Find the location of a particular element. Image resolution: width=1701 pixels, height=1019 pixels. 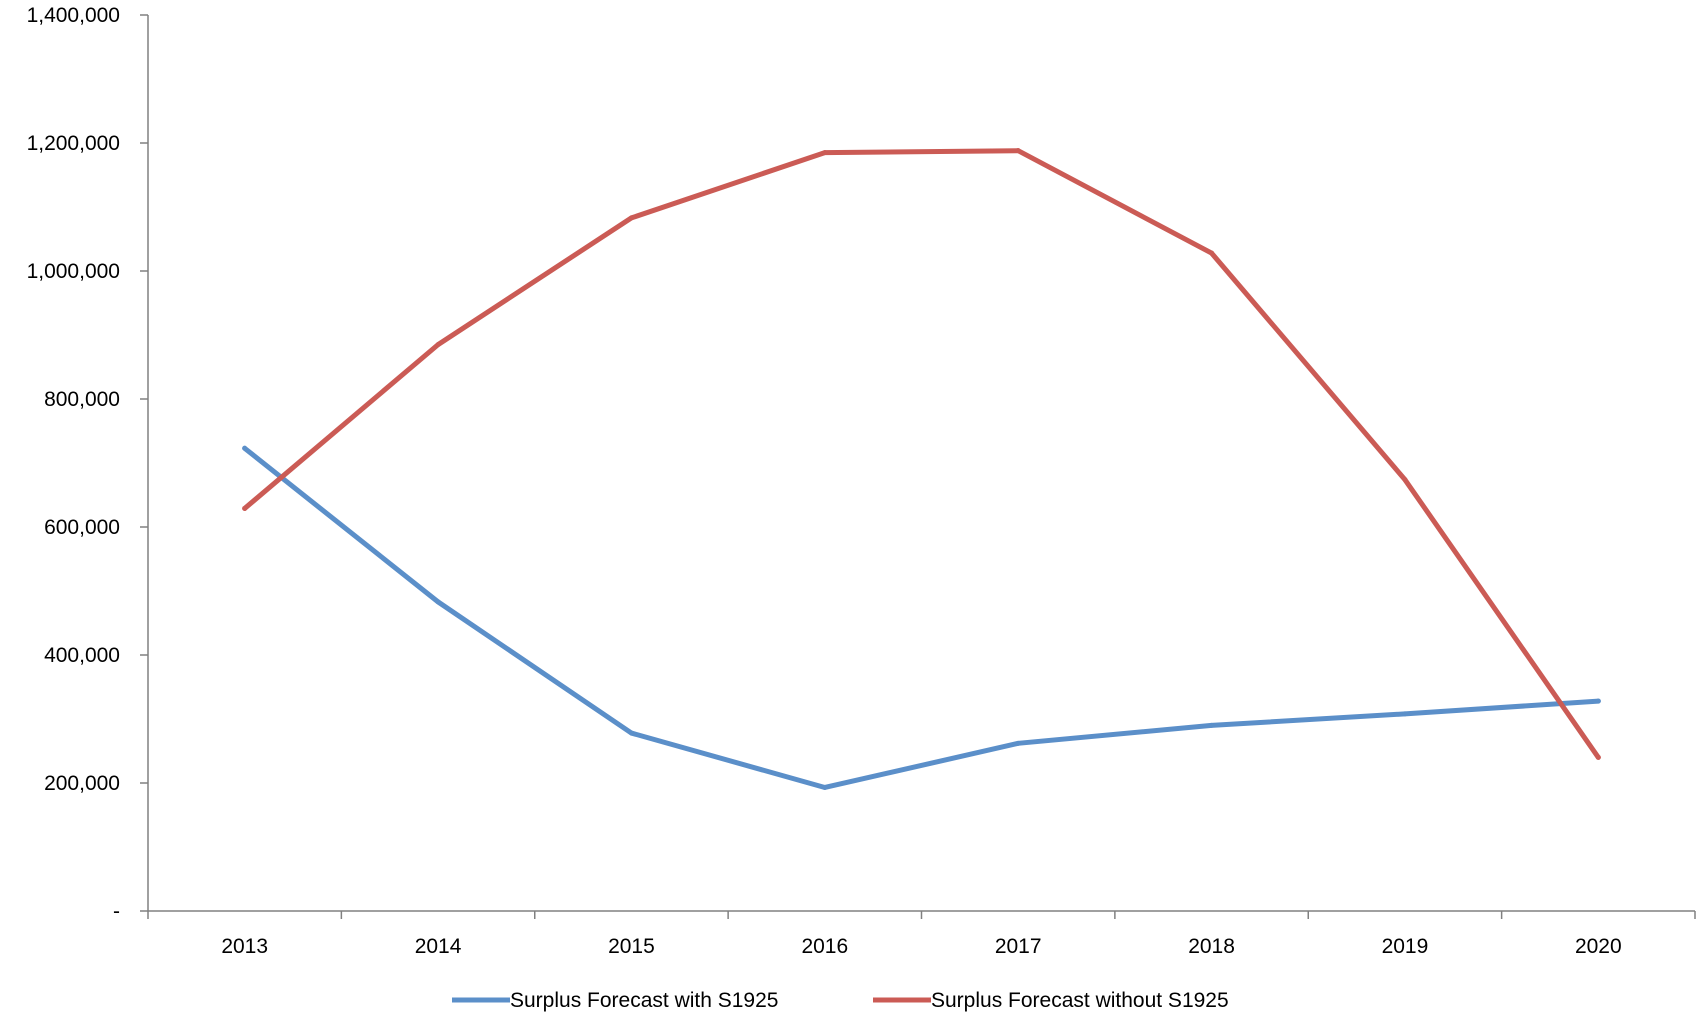

x-tick-label: 2017 is located at coordinates (1018, 946).